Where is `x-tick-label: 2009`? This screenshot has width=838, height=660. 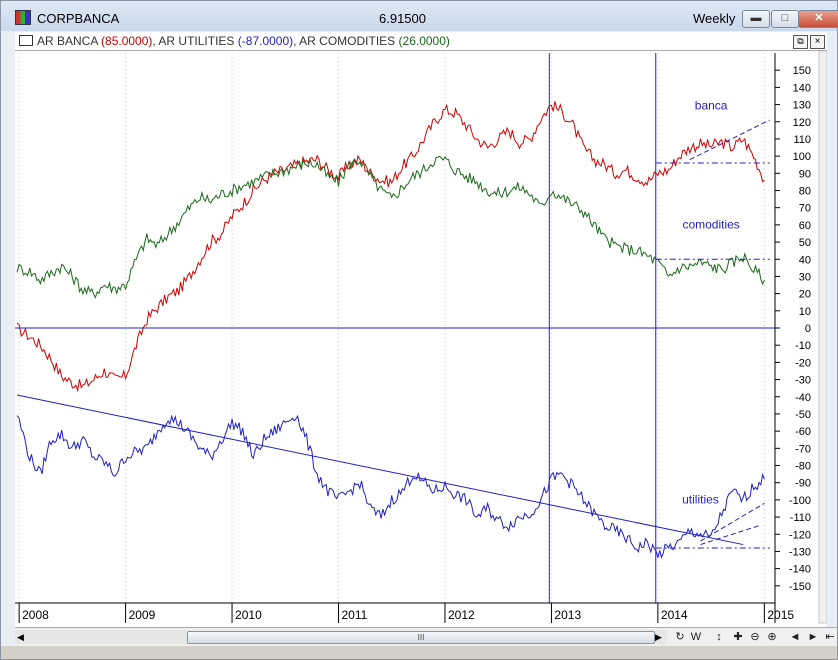
x-tick-label: 2009 is located at coordinates (142, 615).